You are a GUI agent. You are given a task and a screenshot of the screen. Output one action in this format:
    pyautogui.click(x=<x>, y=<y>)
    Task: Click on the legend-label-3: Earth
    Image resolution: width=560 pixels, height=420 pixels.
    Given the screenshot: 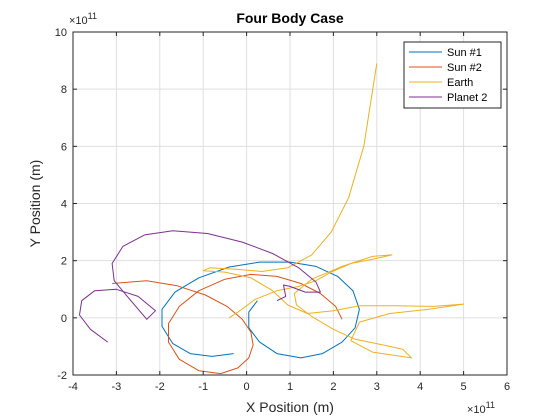 What is the action you would take?
    pyautogui.click(x=460, y=83)
    